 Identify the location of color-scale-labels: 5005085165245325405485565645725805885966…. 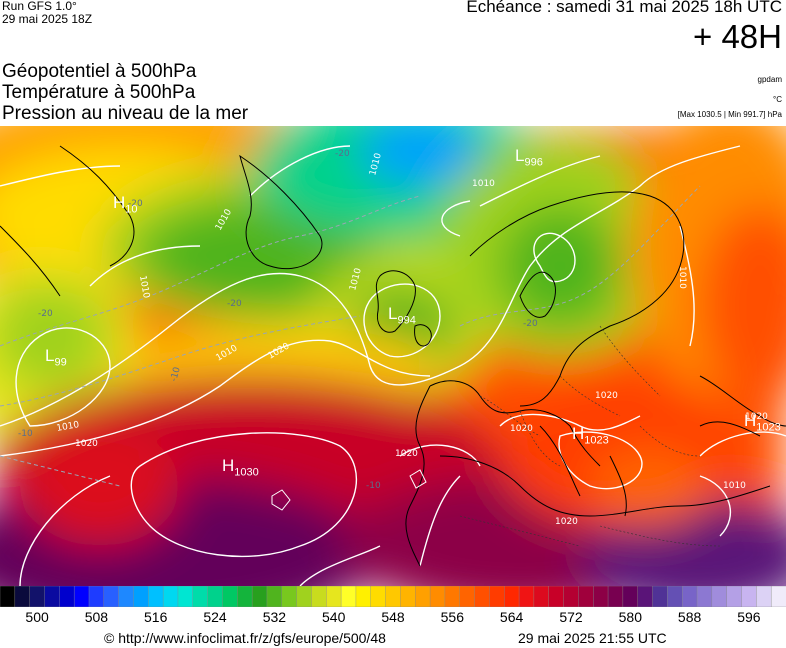
(393, 618).